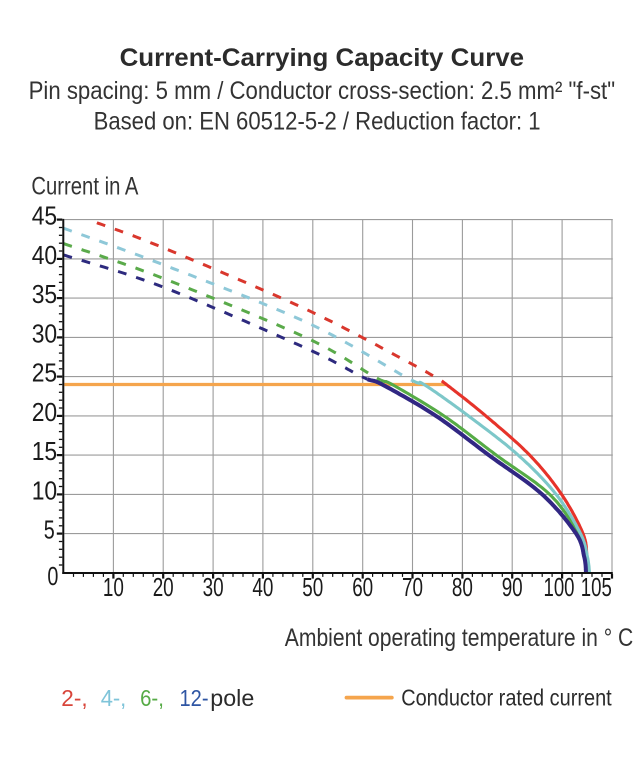 Image resolution: width=642 pixels, height=758 pixels. Describe the element at coordinates (45, 452) in the screenshot. I see `svg-text: 15` at that location.